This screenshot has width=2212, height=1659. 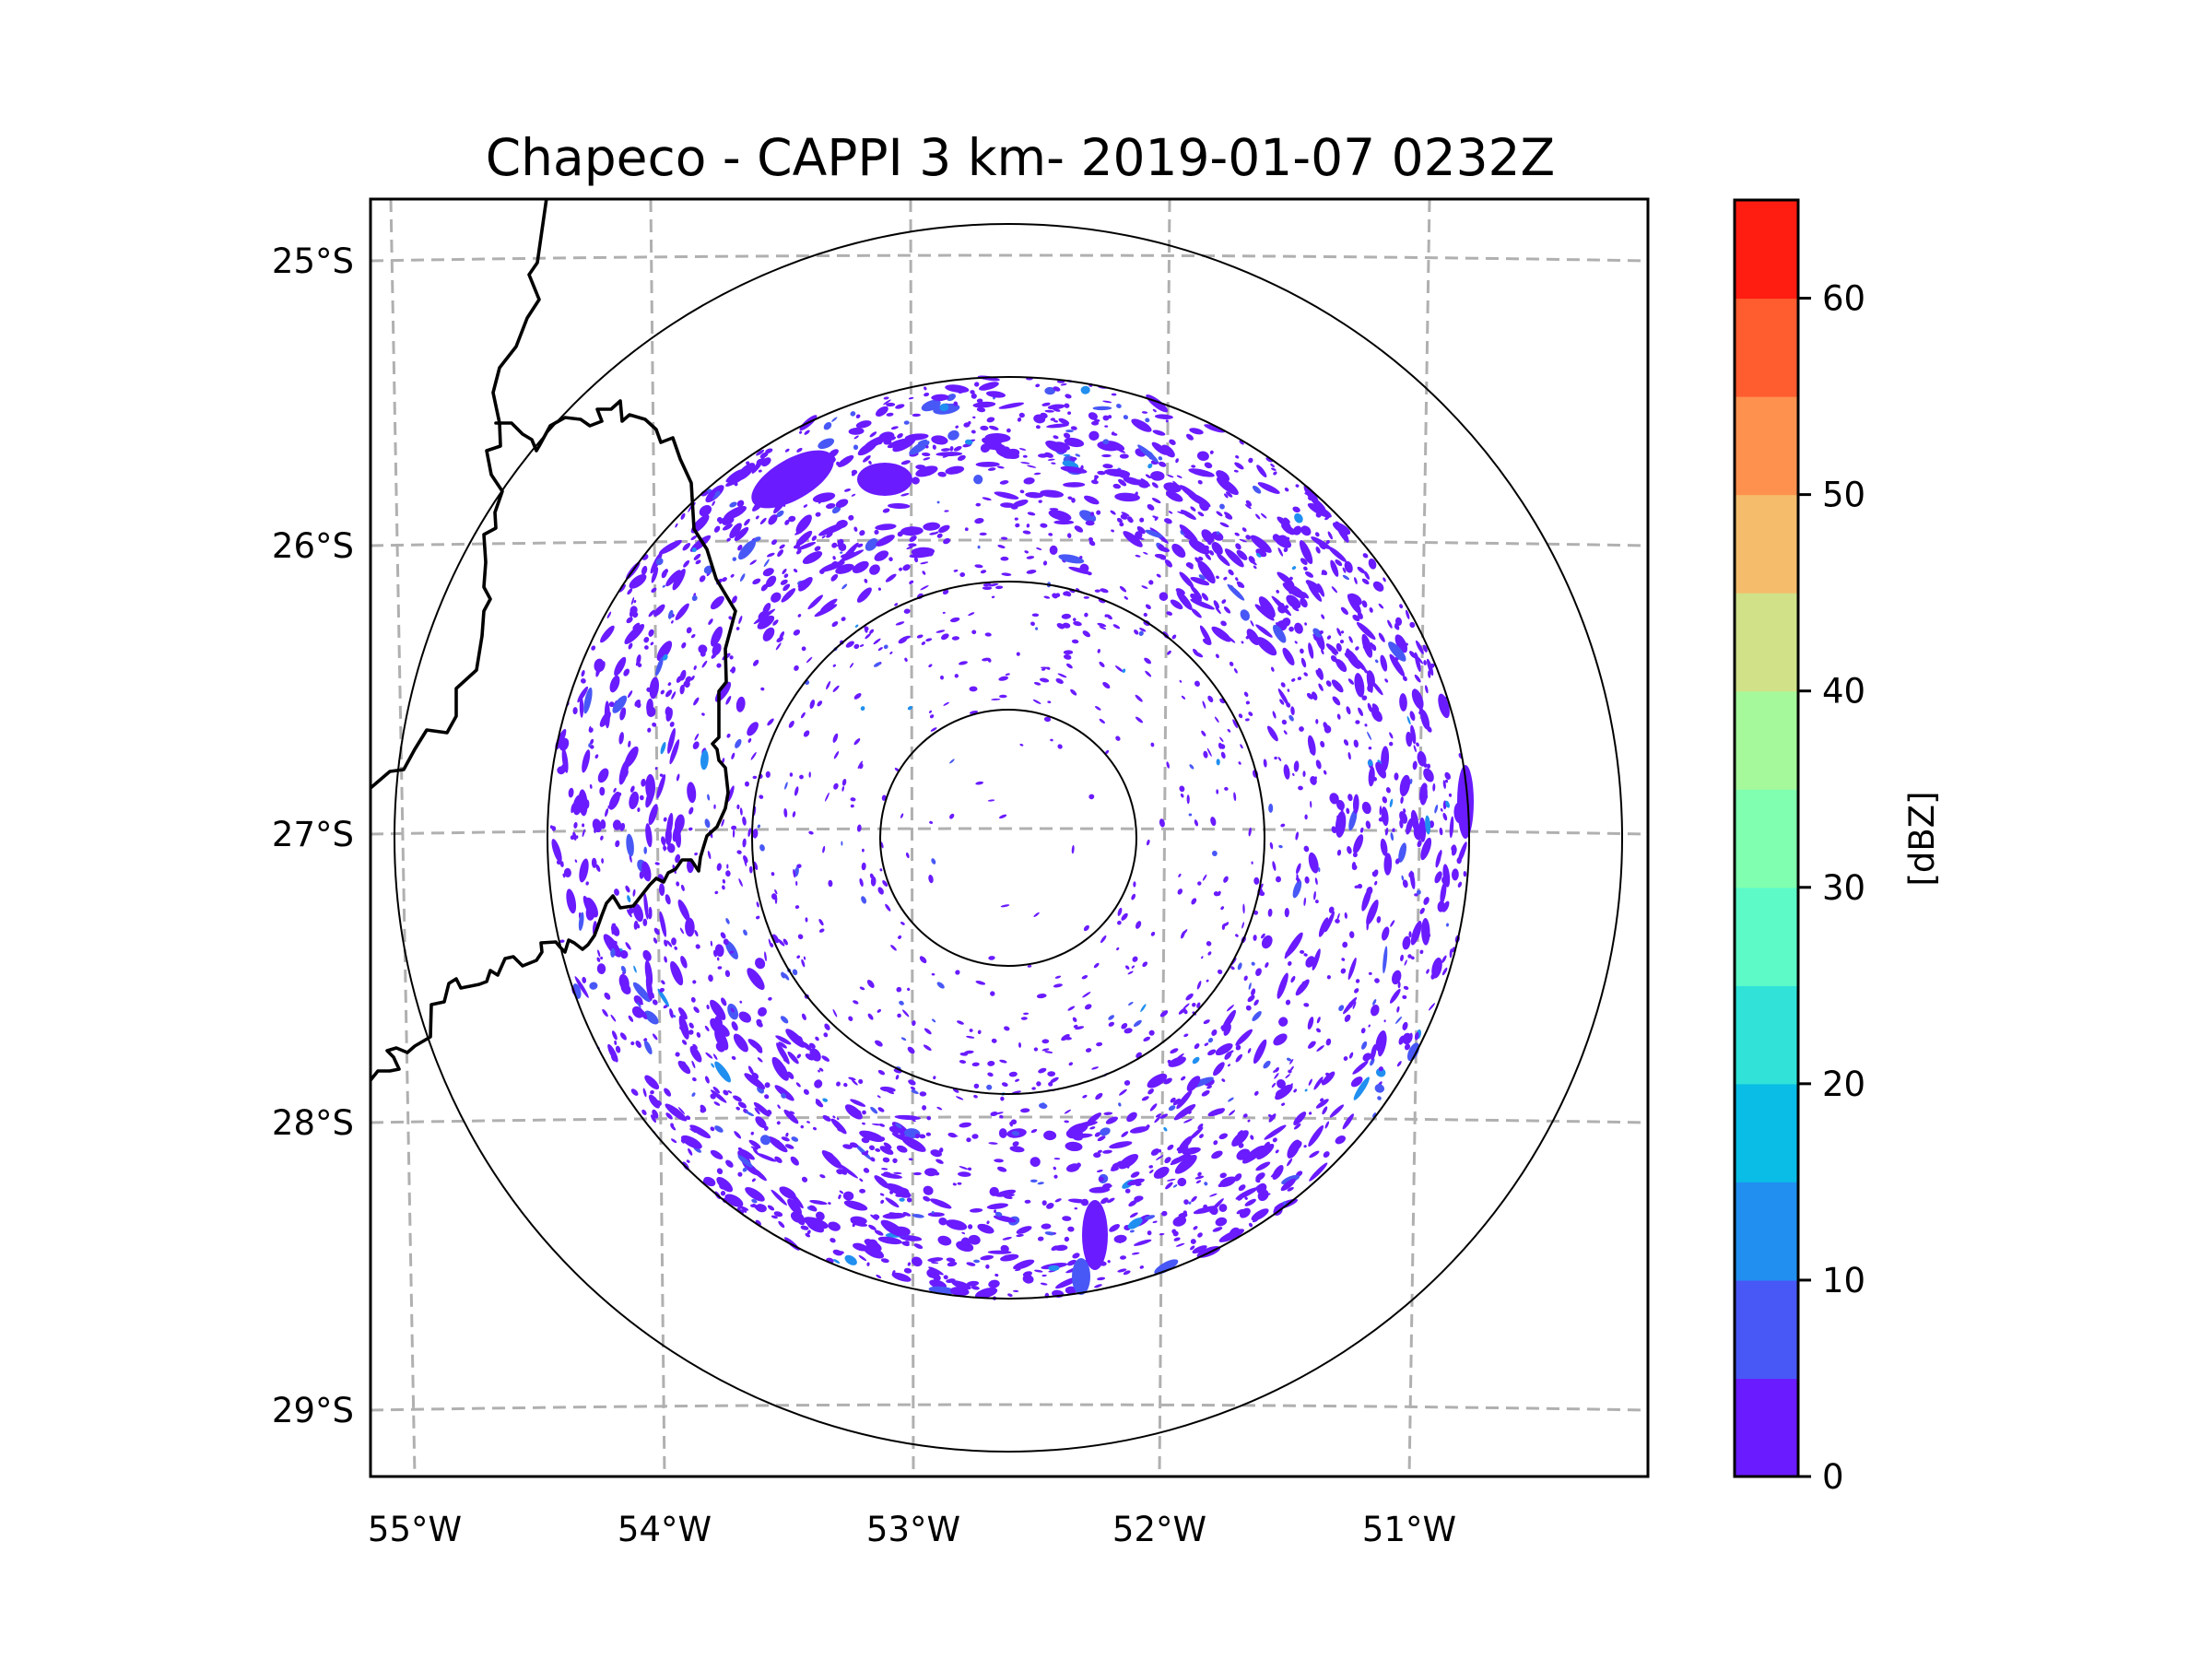 I want to click on colorbar-bin, so click(x=1766, y=936).